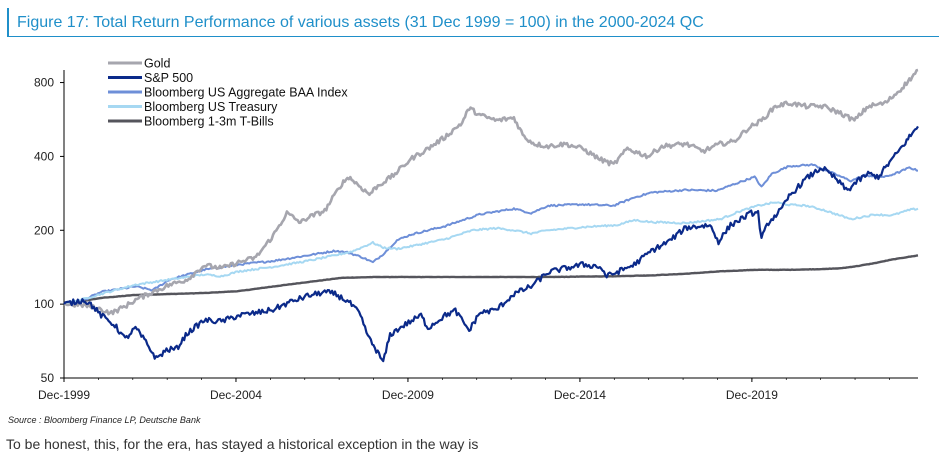  Describe the element at coordinates (246, 93) in the screenshot. I see `legend-label: Bloomberg US Aggregate BAA Index` at that location.